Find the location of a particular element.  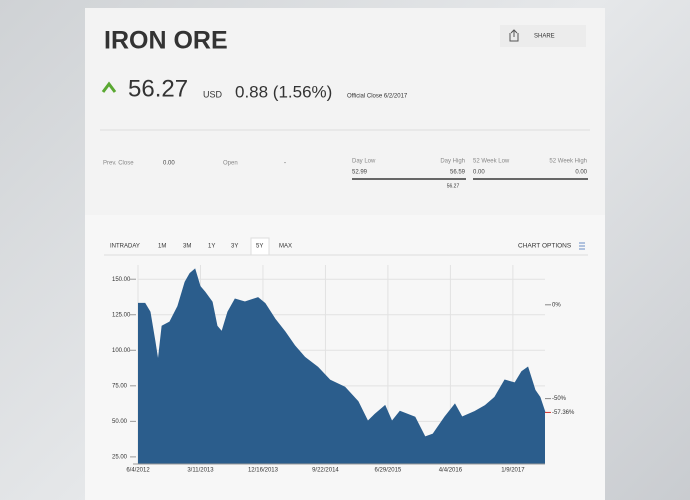

stat-value: - is located at coordinates (285, 164).